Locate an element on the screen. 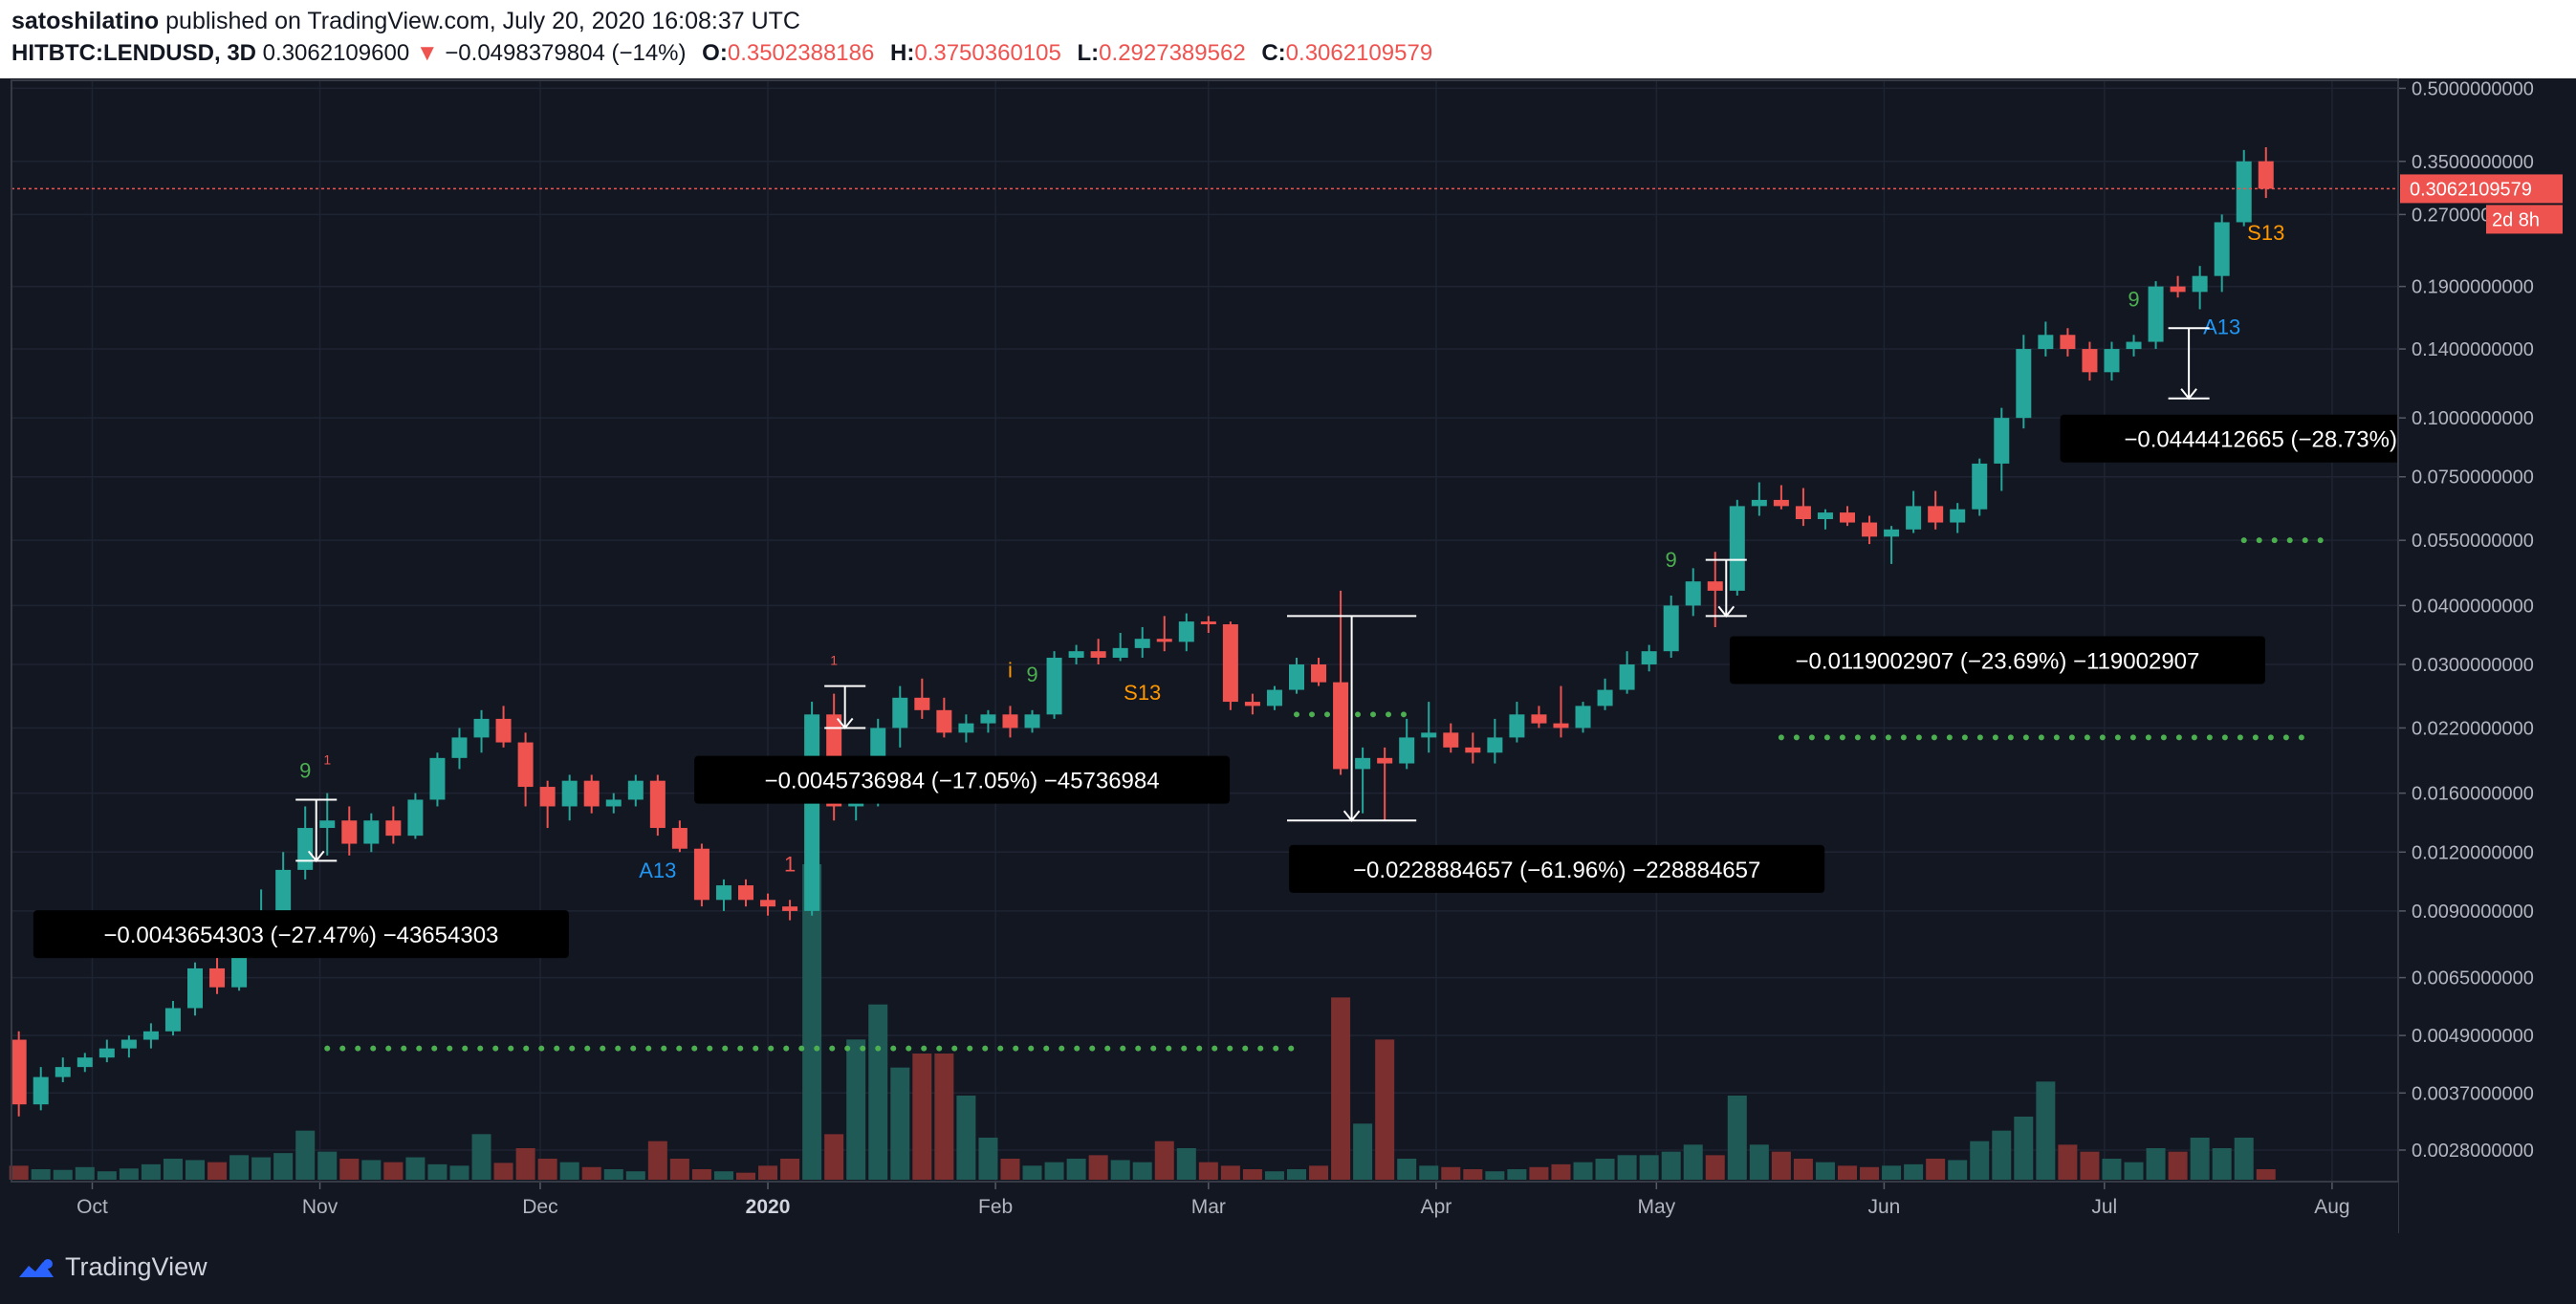 Image resolution: width=2576 pixels, height=1304 pixels. time-axis-background is located at coordinates (1199, 1207).